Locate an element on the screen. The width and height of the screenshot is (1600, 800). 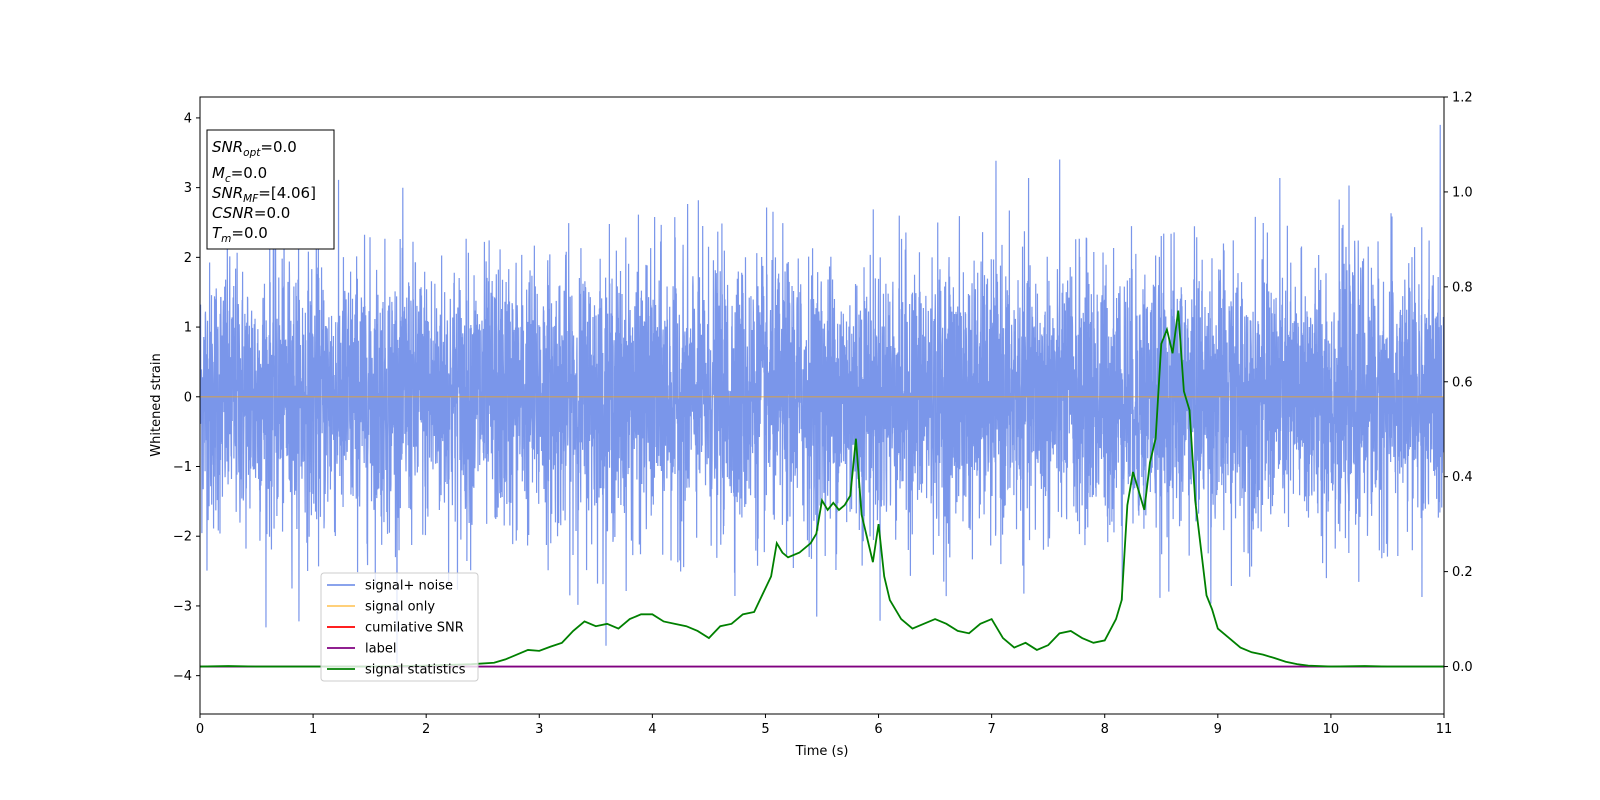
legend-label-cumilative-snr: cumilative SNR is located at coordinates (414, 628).